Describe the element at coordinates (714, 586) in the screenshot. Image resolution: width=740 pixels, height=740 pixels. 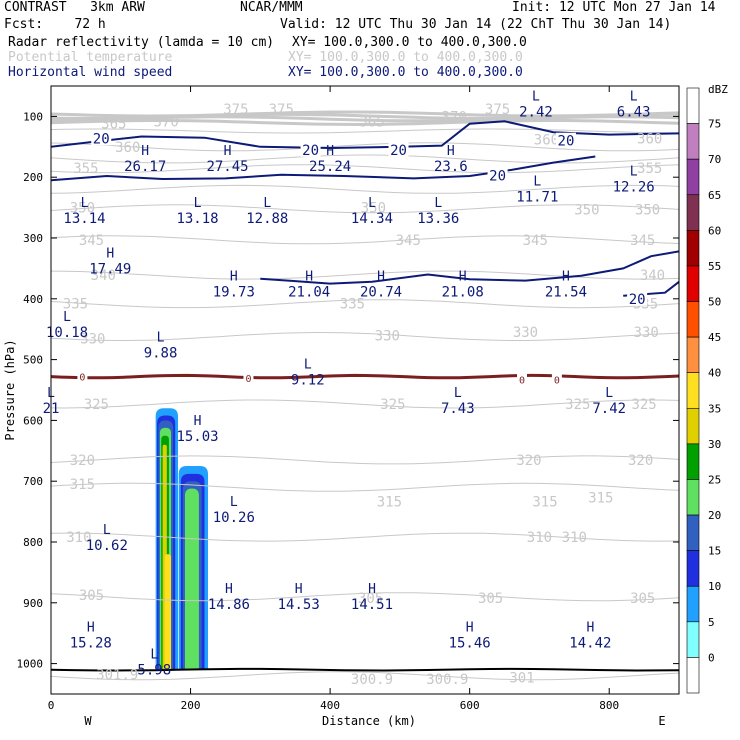
I see `colorbar-level-label: 10` at that location.